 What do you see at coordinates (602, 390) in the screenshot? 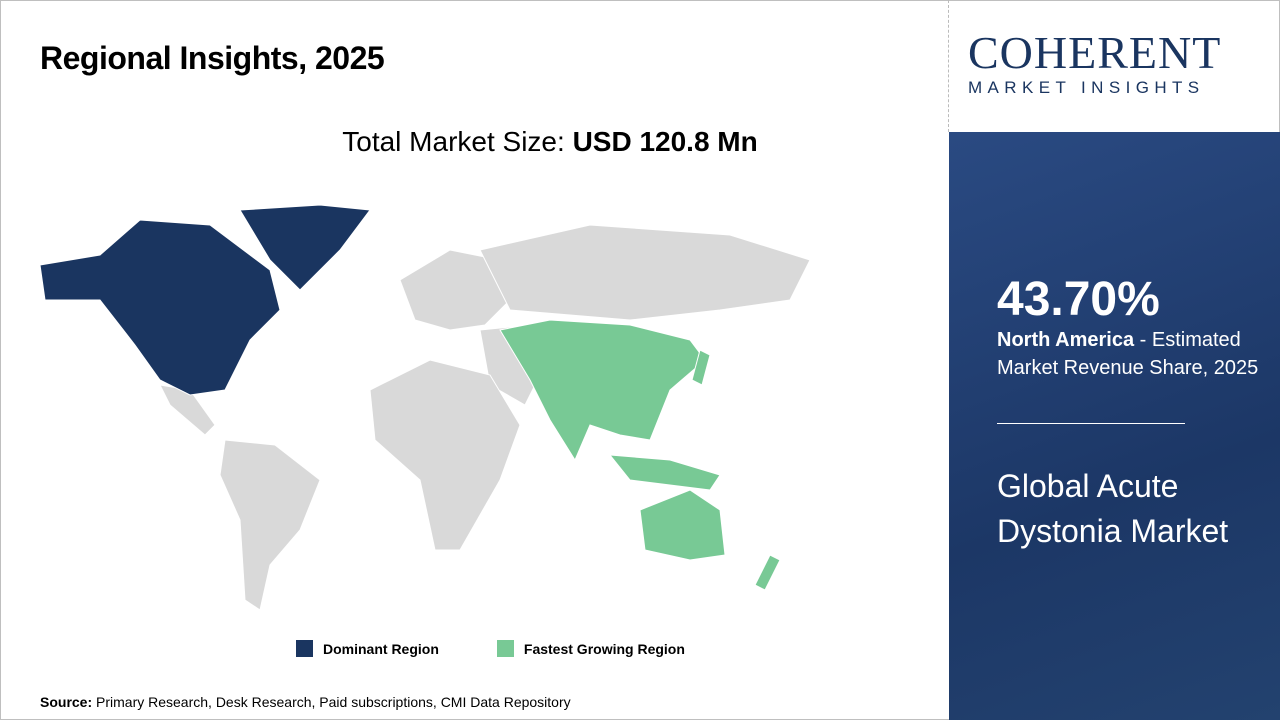
I see `map-asia-pacific` at bounding box center [602, 390].